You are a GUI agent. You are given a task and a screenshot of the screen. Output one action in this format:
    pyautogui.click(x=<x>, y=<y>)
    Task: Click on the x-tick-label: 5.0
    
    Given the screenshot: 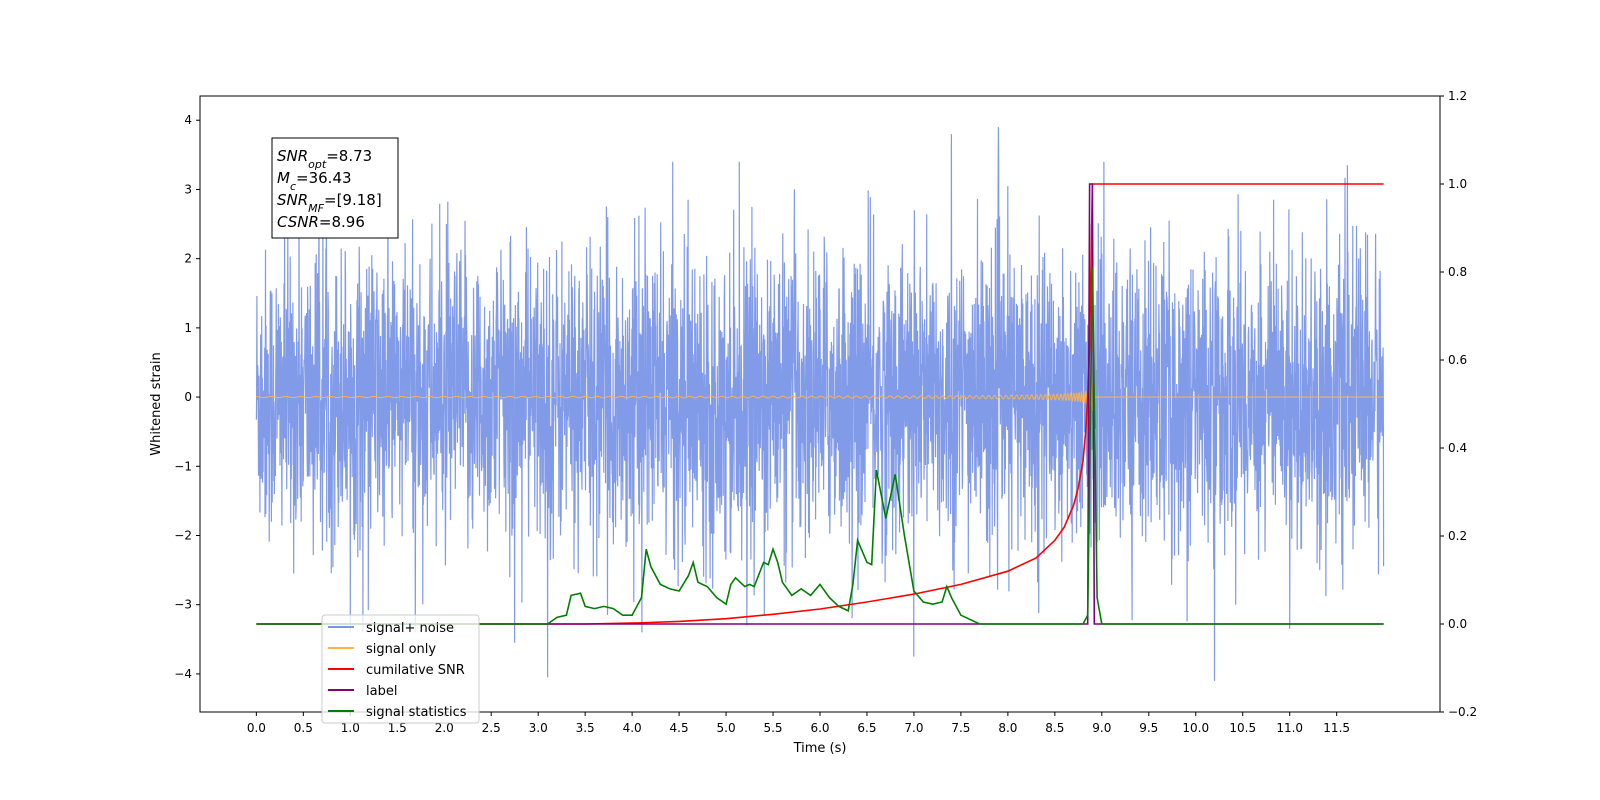 What is the action you would take?
    pyautogui.click(x=726, y=728)
    